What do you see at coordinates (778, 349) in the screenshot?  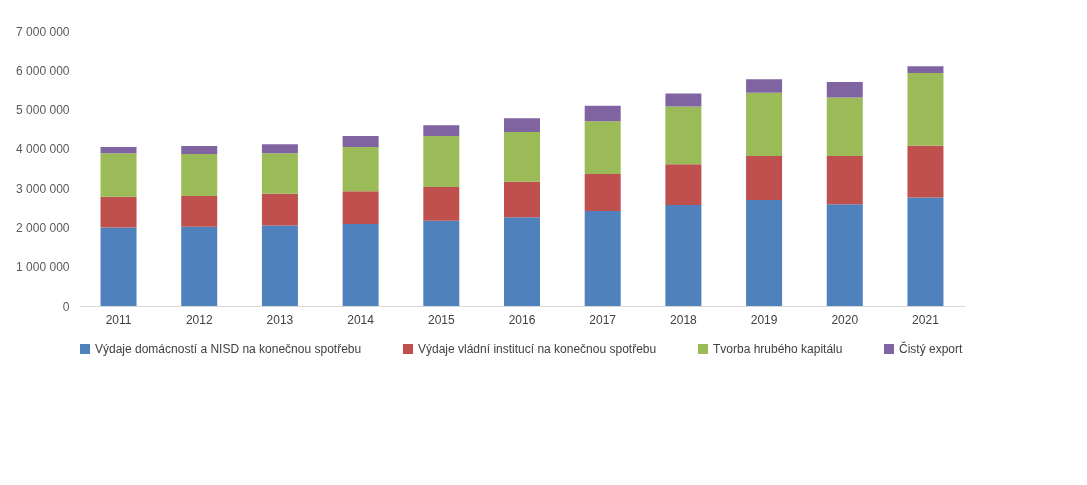 I see `legend-label: Tvorba hrubého kapitálu` at bounding box center [778, 349].